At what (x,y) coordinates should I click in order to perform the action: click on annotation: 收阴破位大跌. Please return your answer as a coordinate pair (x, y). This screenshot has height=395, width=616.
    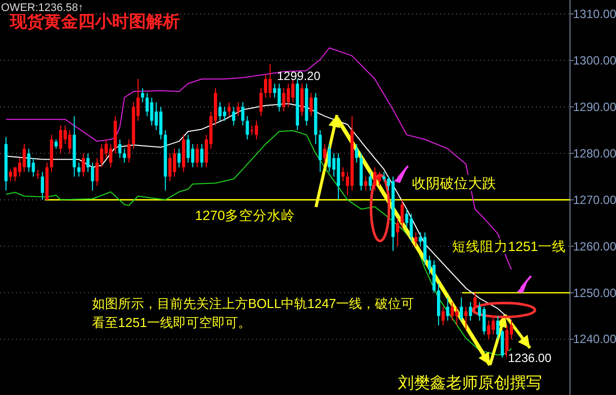
    Looking at the image, I should click on (454, 183).